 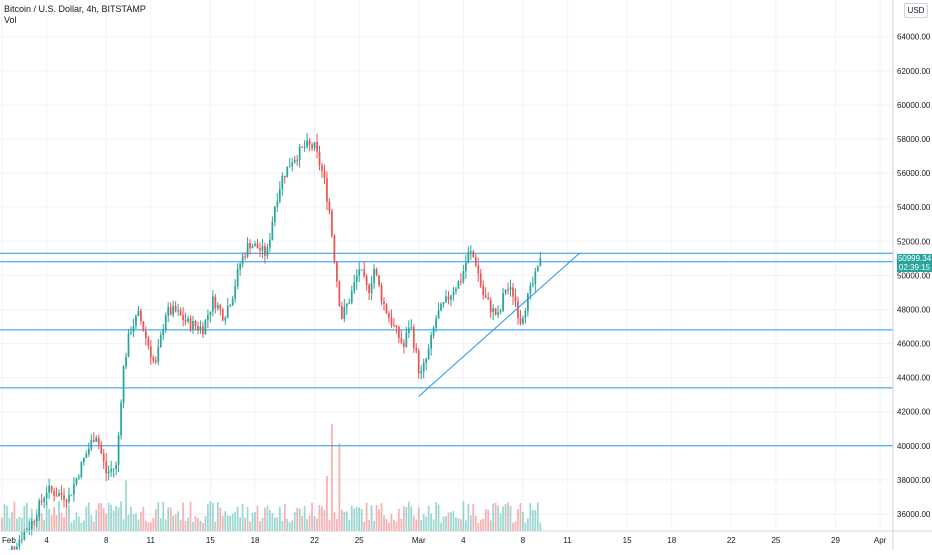 I want to click on symbol-title: Bitcoin / U.S. Dollar, 4h, BITSTAMP, so click(x=75, y=9).